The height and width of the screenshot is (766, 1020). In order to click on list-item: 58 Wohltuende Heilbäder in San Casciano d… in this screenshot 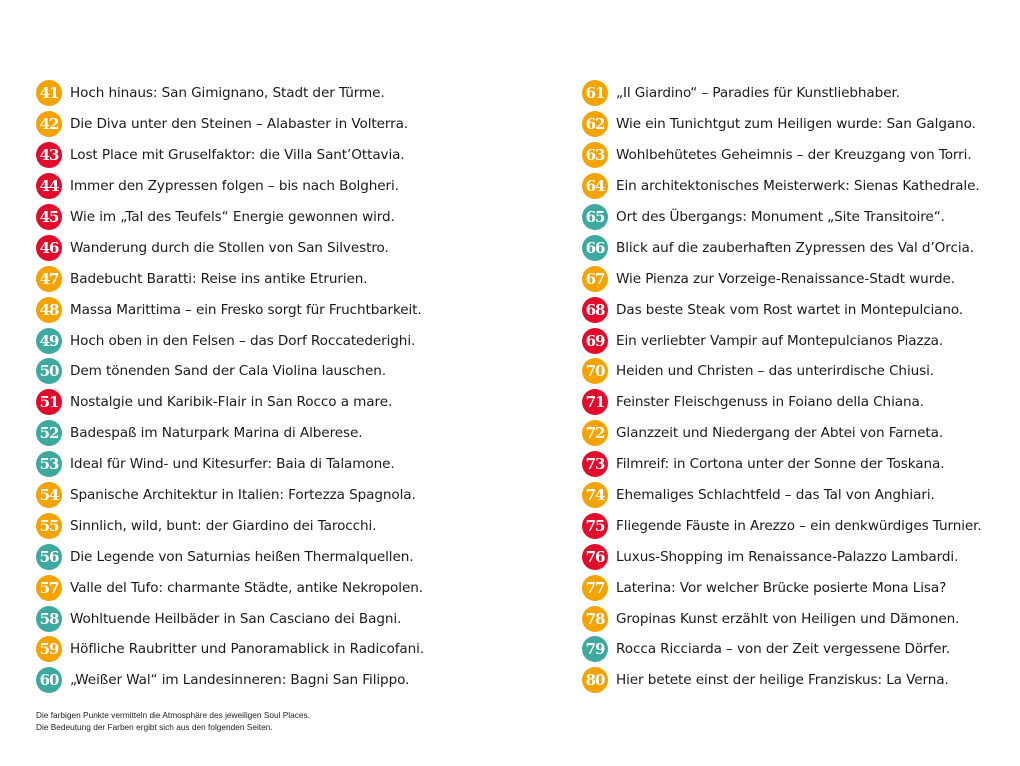, I will do `click(230, 618)`.